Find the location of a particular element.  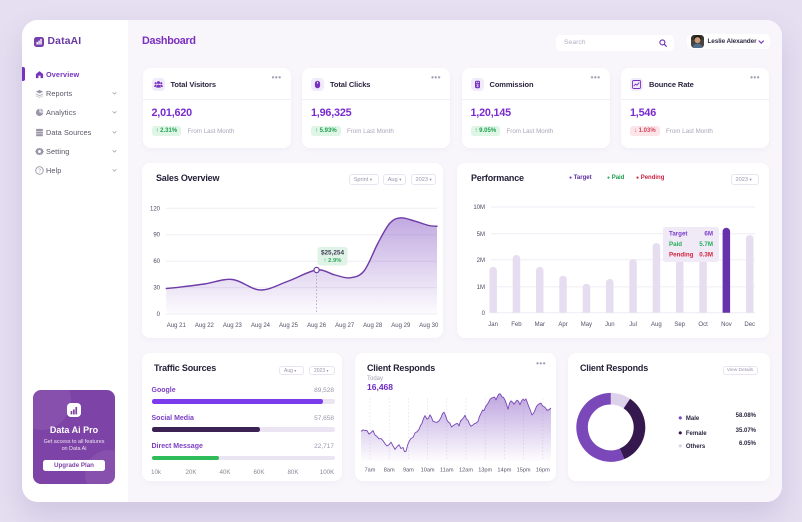

svg-text: 6M is located at coordinates (708, 234).